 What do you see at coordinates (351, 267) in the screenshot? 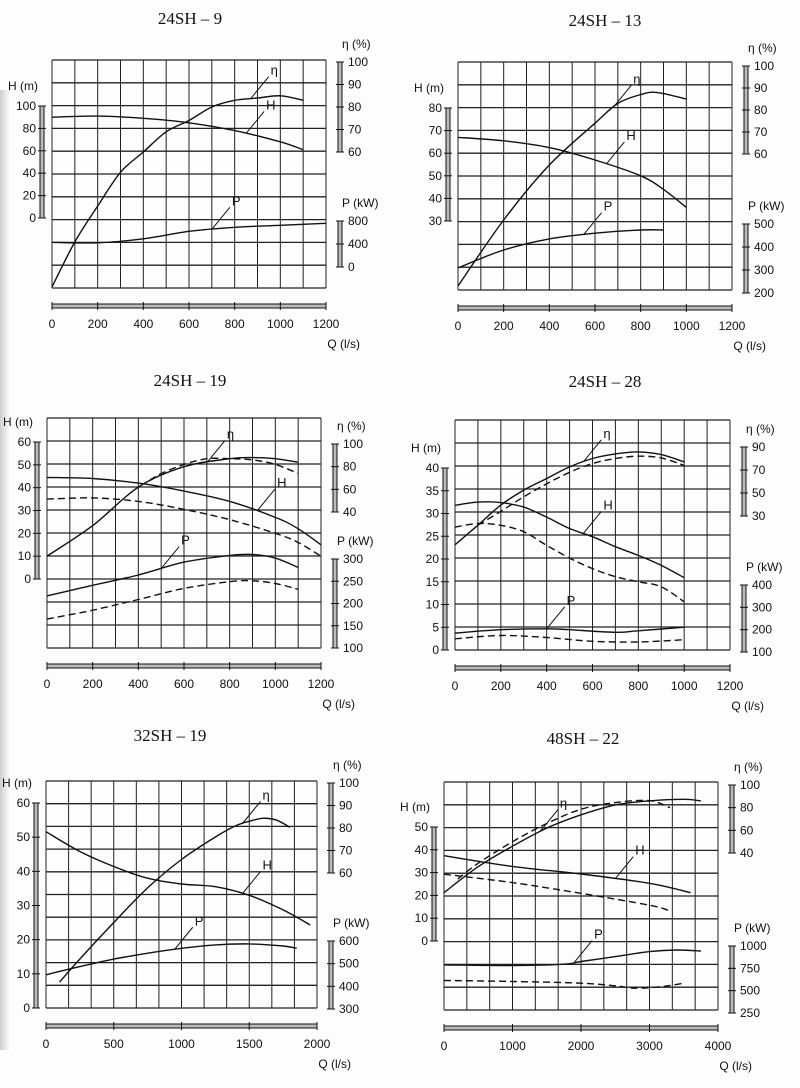
I see `p-tick-label: 0` at bounding box center [351, 267].